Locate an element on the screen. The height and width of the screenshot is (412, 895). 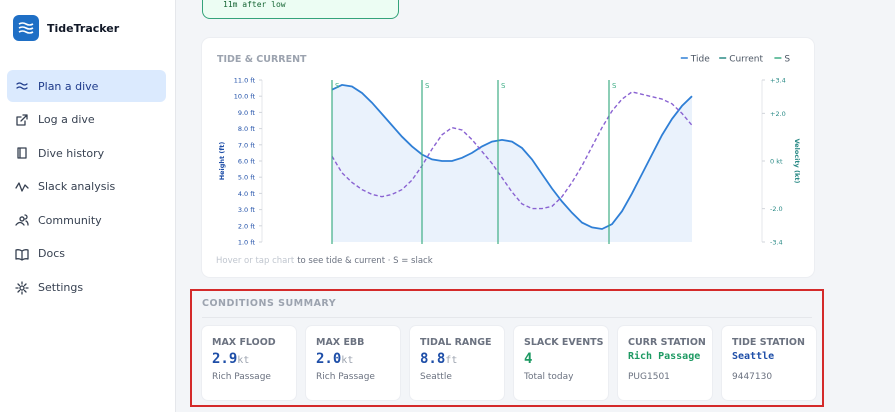
nav-item: Community is located at coordinates (86, 220).